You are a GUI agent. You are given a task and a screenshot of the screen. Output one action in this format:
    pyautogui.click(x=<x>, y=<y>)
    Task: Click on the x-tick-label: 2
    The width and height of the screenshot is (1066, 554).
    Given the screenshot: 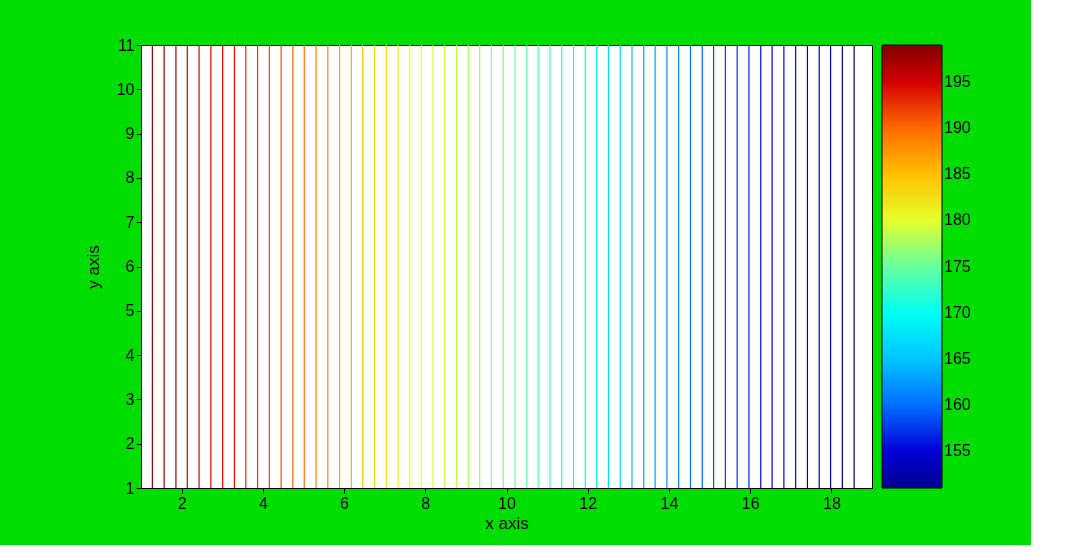 What is the action you would take?
    pyautogui.click(x=182, y=503)
    